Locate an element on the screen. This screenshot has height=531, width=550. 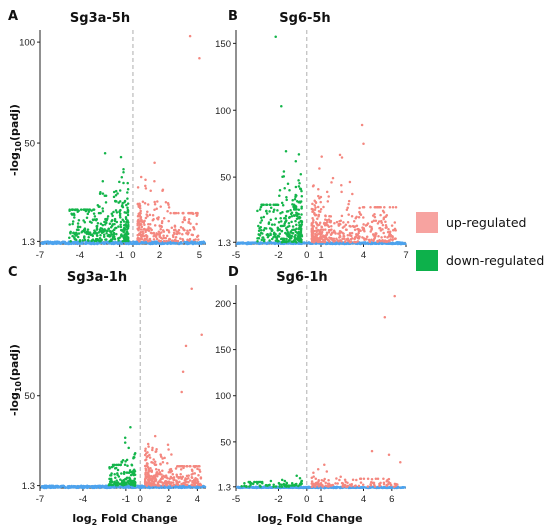
outlier-point-b is located at coordinates (362, 125).